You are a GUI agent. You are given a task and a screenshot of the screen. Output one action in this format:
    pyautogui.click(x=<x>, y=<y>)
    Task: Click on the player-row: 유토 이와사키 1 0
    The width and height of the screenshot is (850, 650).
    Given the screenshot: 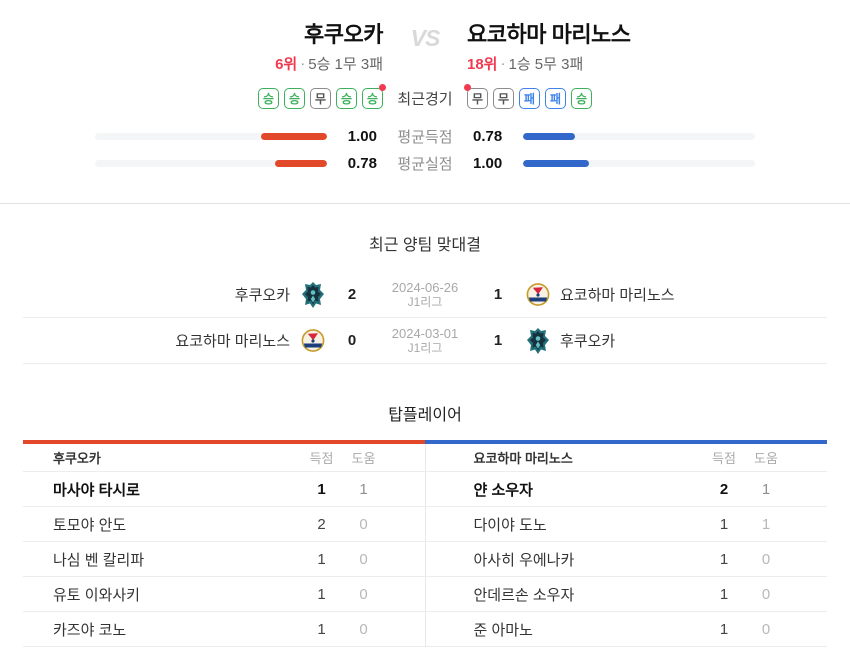 What is the action you would take?
    pyautogui.click(x=224, y=594)
    